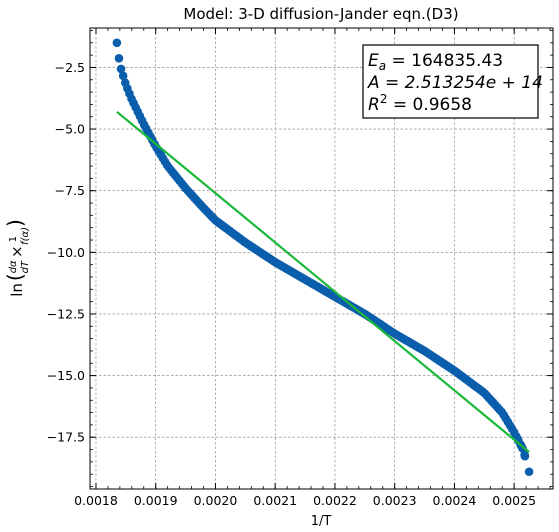 This screenshot has height=532, width=559. What do you see at coordinates (455, 500) in the screenshot?
I see `x-tick-label: 0.0024` at bounding box center [455, 500].